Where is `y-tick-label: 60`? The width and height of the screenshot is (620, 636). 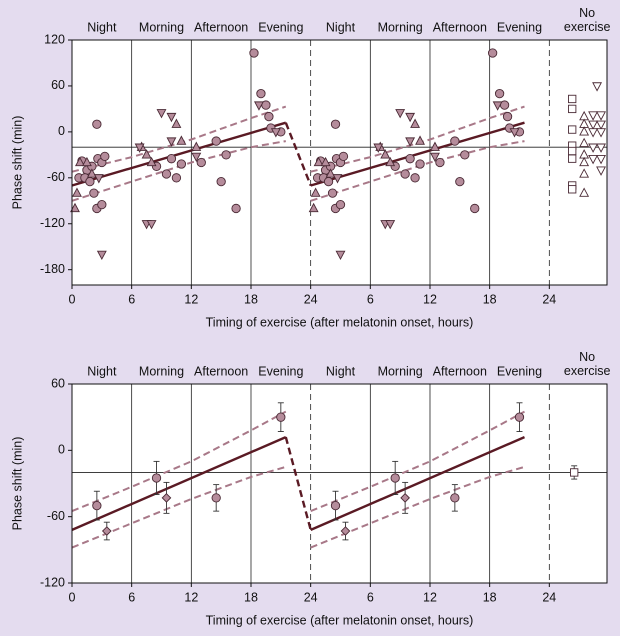
y-tick-label: 60 is located at coordinates (58, 85).